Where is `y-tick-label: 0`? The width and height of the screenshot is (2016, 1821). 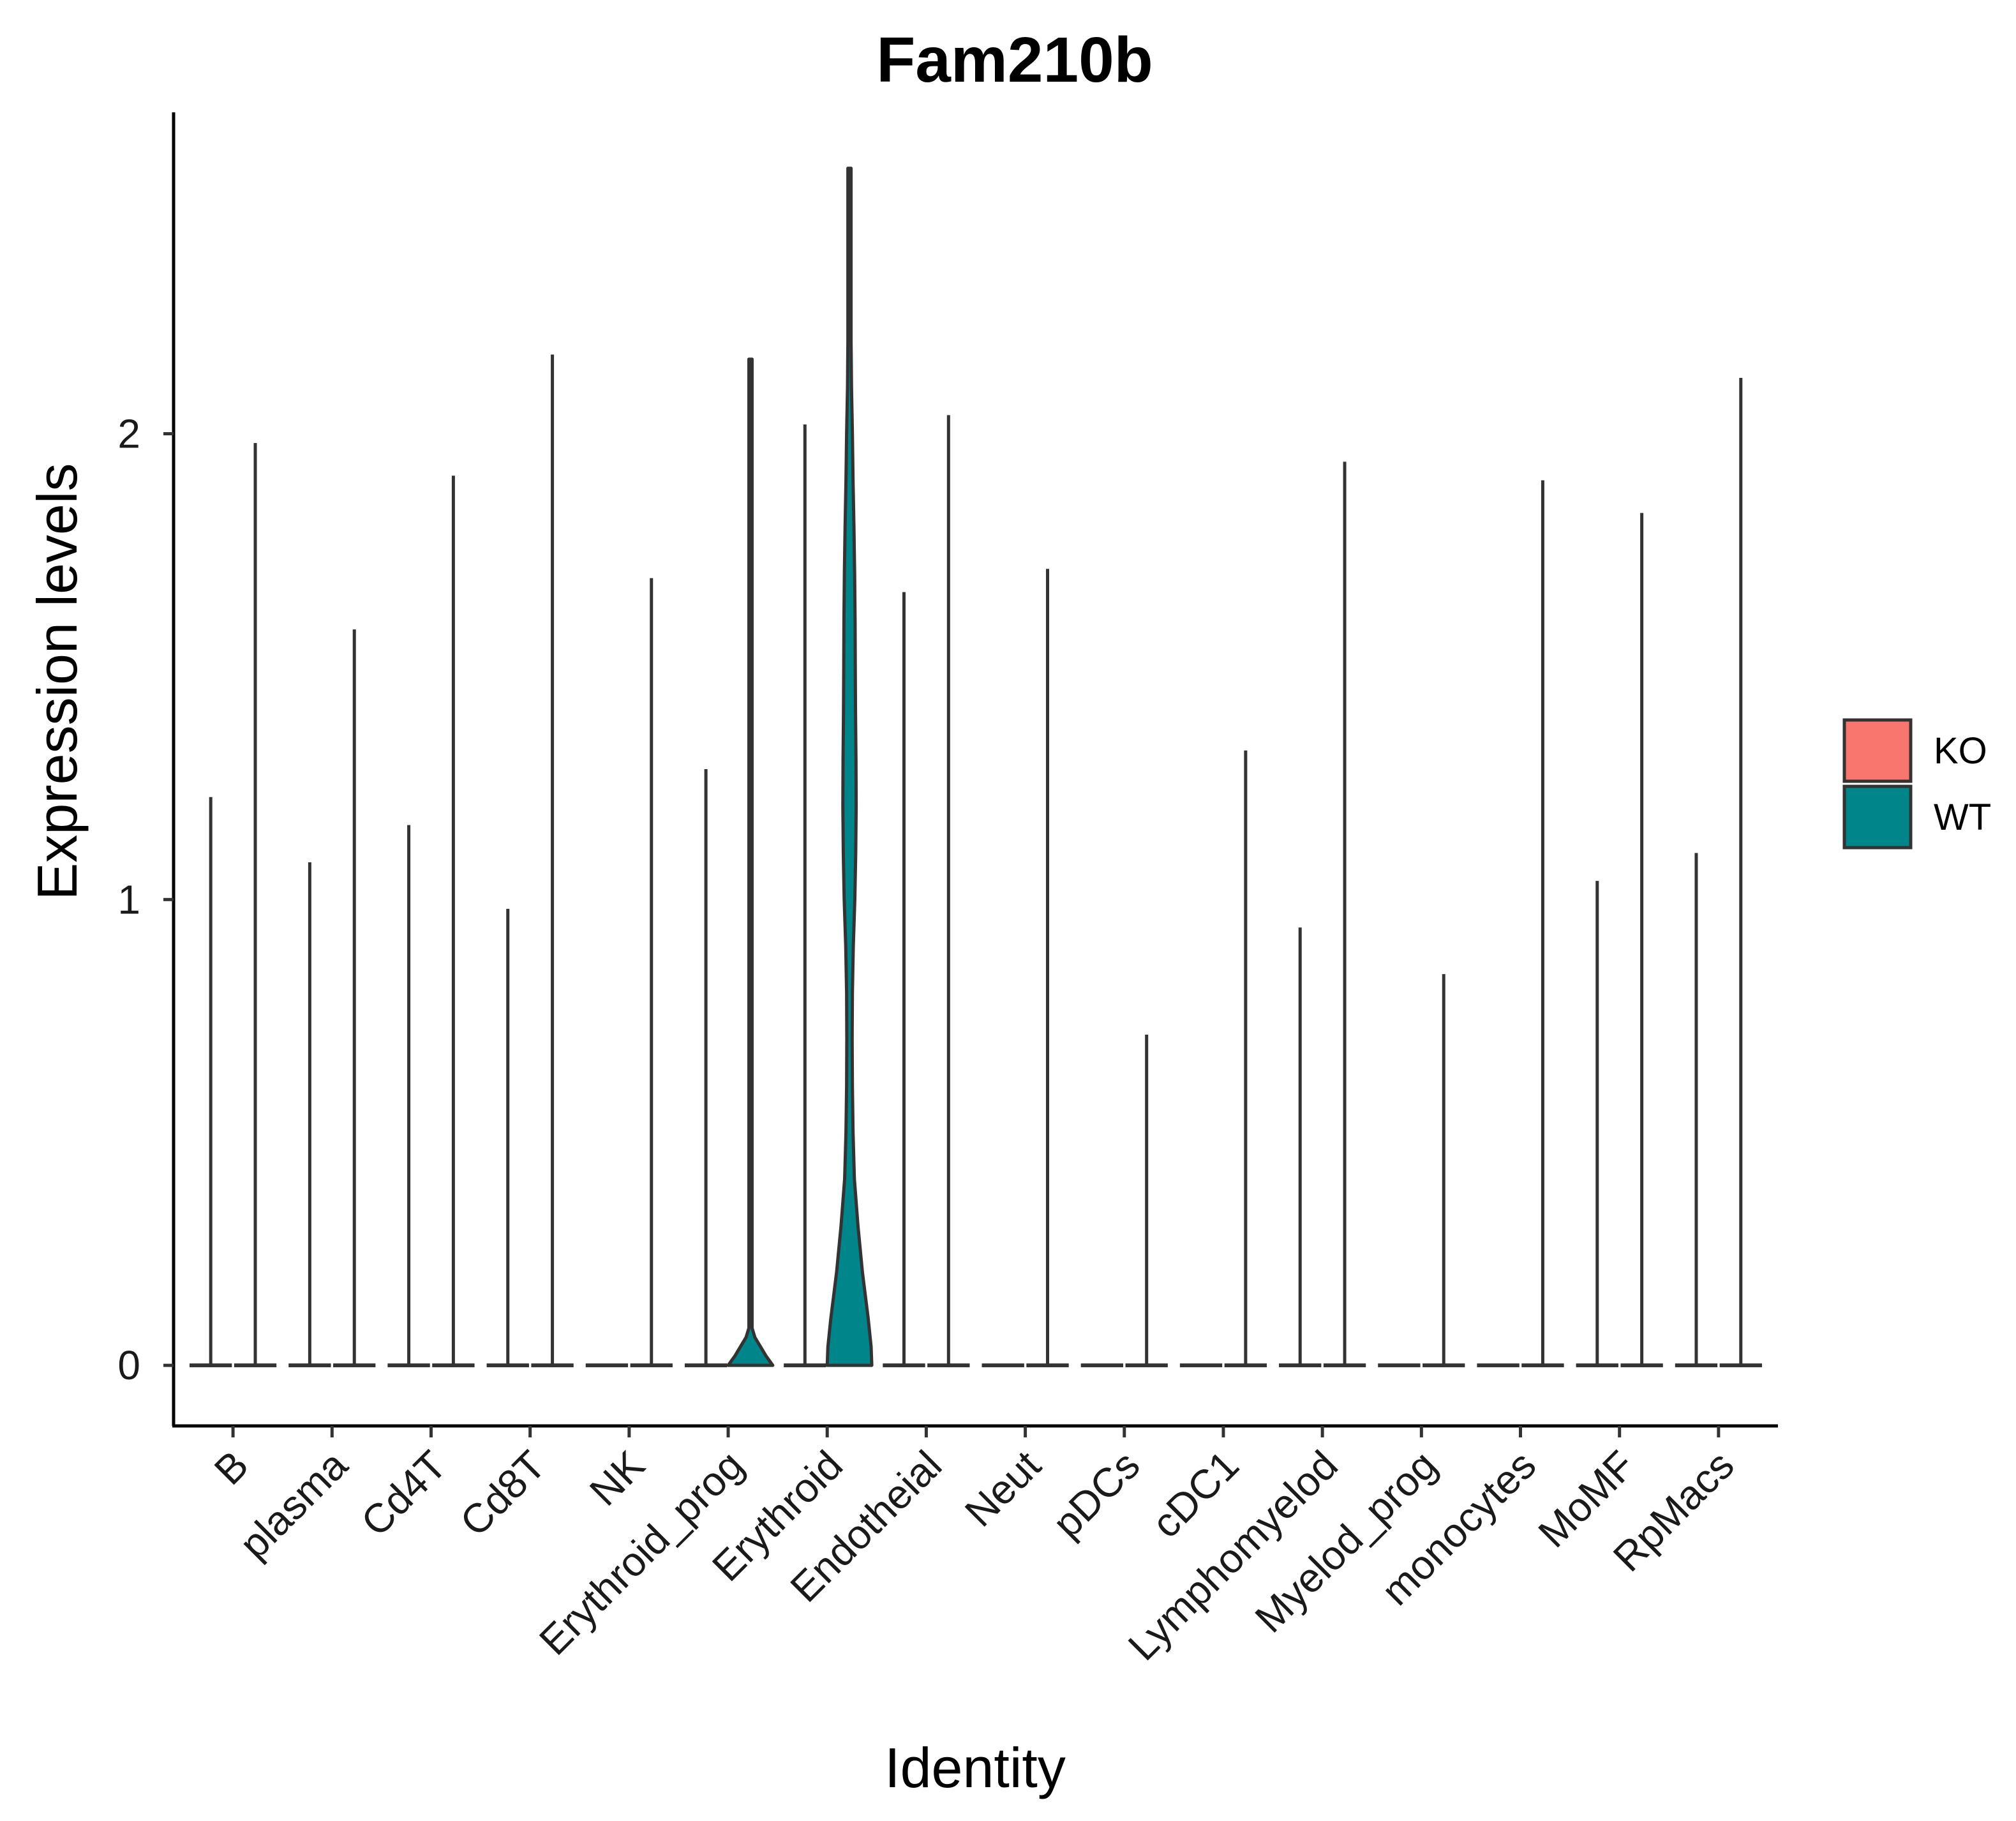 y-tick-label: 0 is located at coordinates (128, 1365).